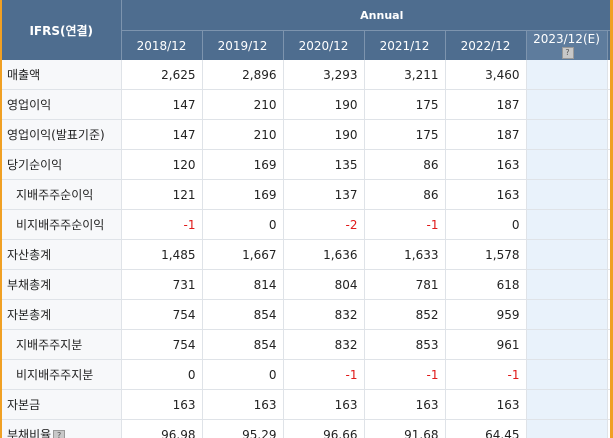  I want to click on table-row: 자본총계 754 854 832 852 959, so click(306, 314).